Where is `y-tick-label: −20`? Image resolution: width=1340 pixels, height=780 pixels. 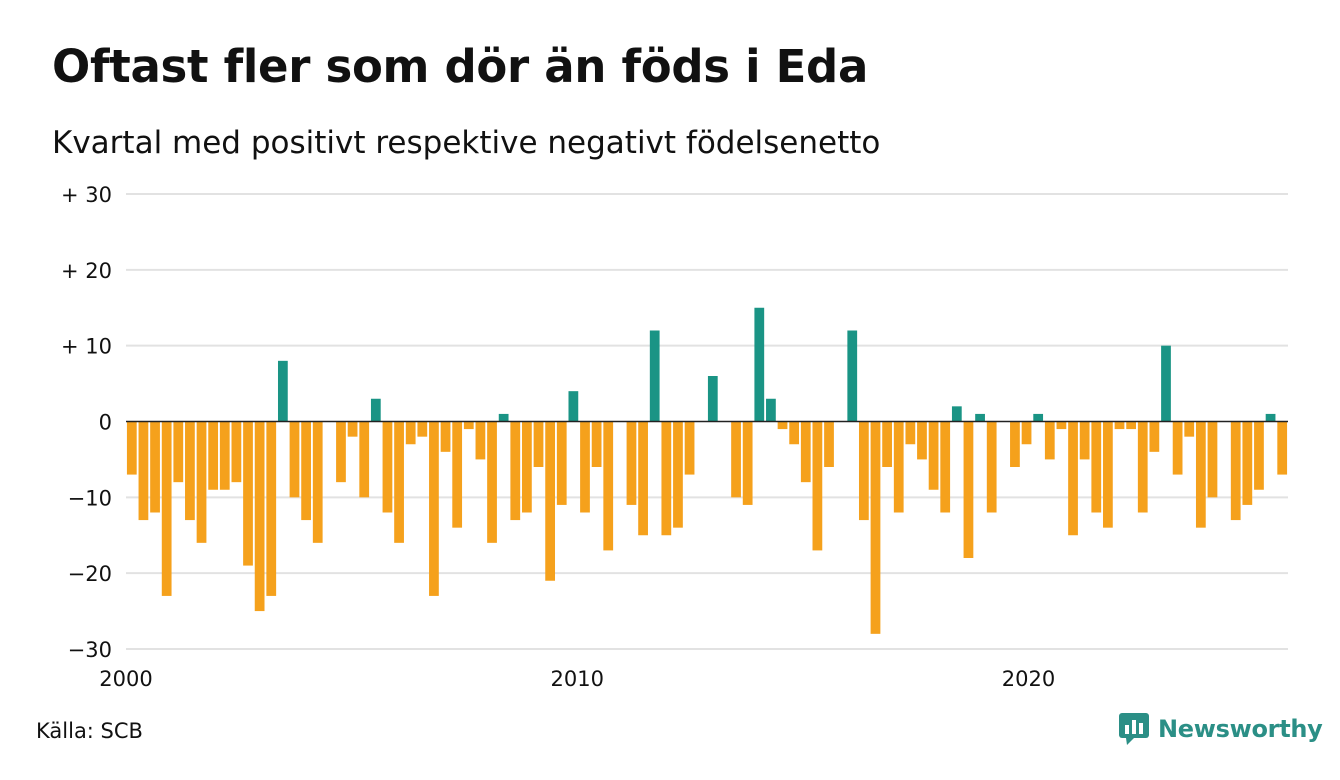 y-tick-label: −20 is located at coordinates (90, 574).